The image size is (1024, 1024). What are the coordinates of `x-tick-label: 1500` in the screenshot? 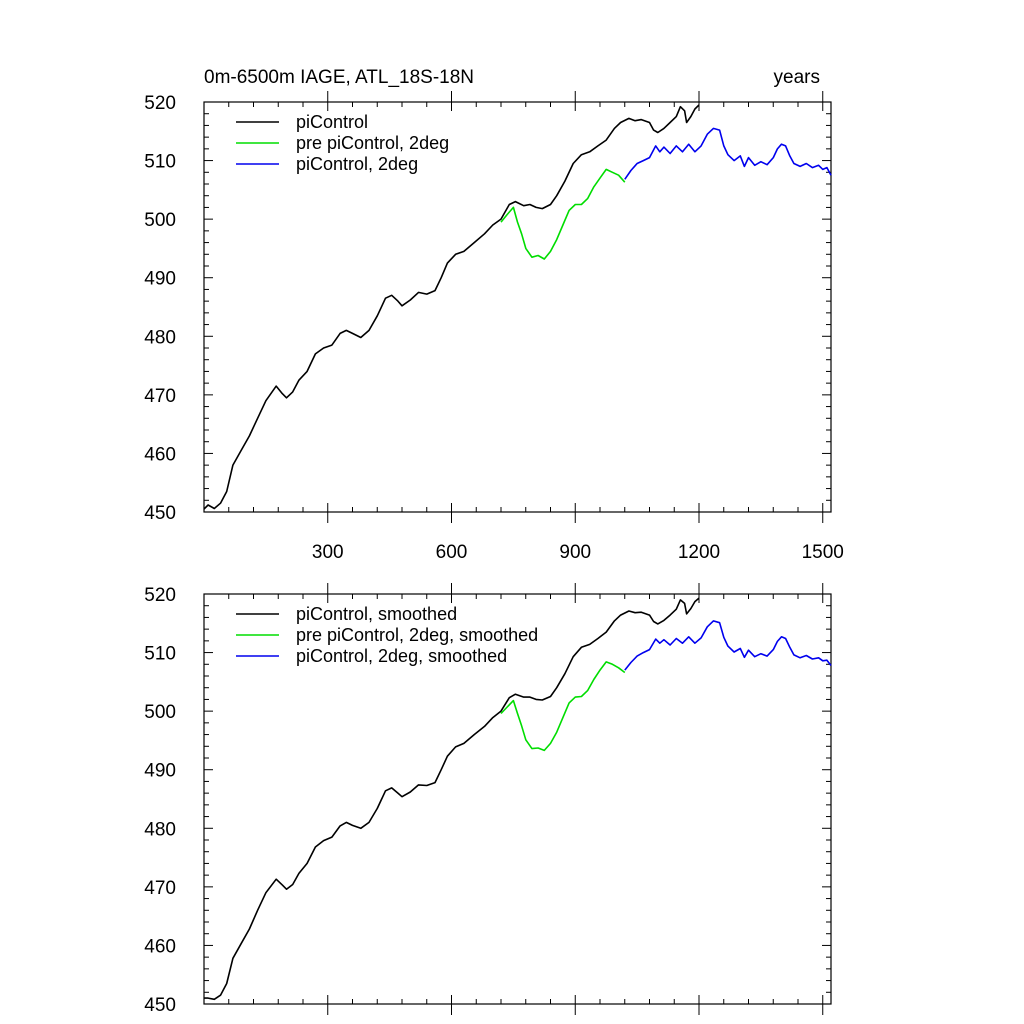 It's located at (823, 552).